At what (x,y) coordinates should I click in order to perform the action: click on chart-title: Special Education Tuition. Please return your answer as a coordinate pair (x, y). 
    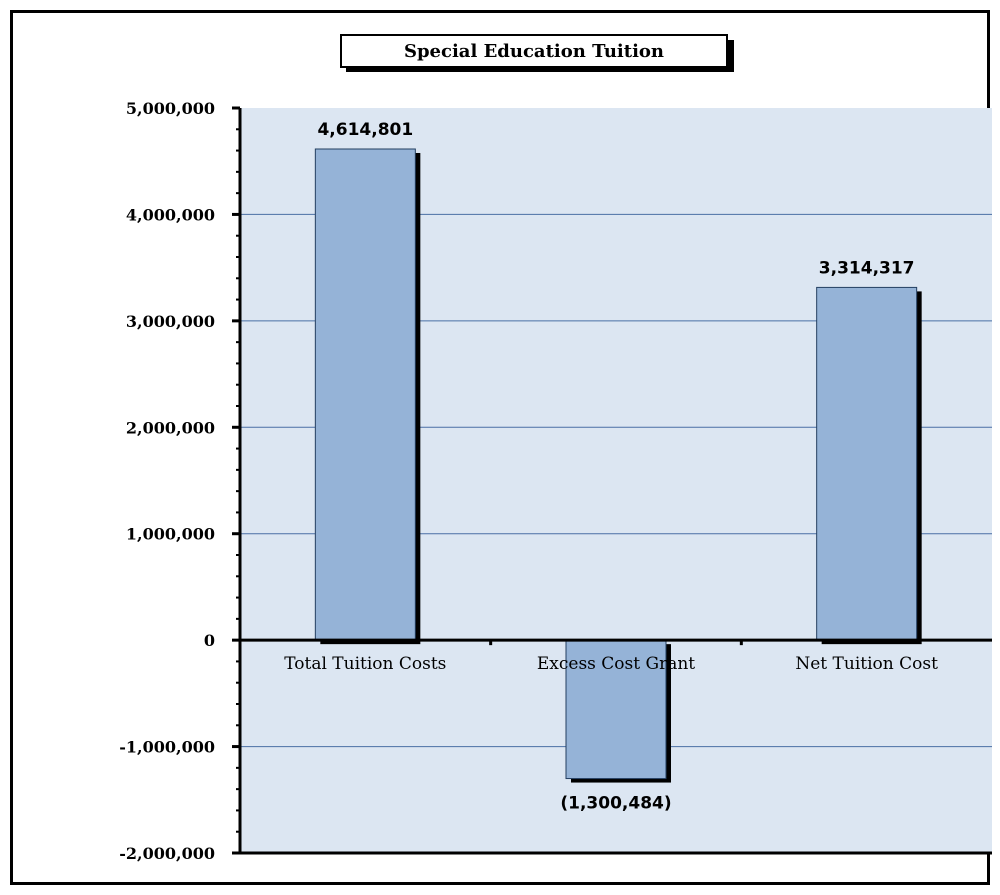
    Looking at the image, I should click on (537, 53).